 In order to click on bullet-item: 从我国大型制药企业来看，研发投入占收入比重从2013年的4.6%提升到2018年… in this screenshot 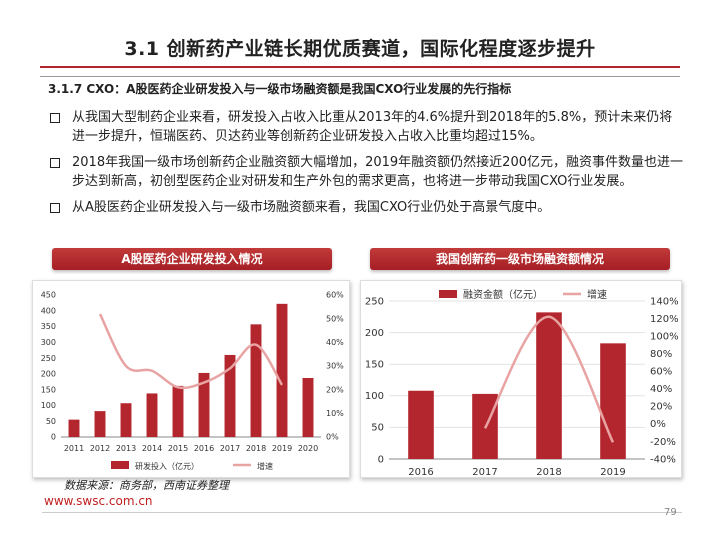, I will do `click(364, 127)`.